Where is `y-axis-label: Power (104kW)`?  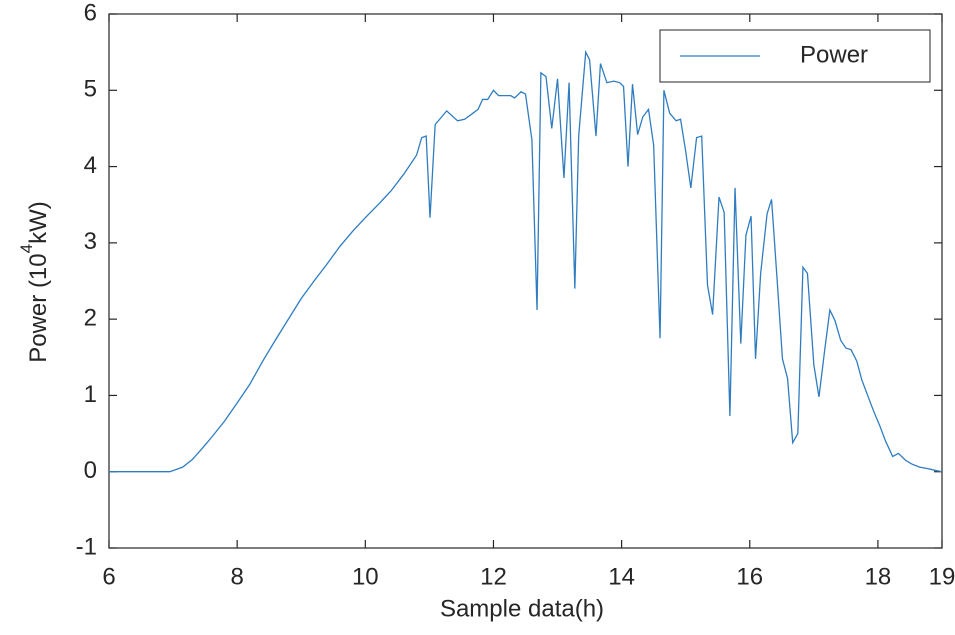 y-axis-label: Power (104kW) is located at coordinates (34, 282).